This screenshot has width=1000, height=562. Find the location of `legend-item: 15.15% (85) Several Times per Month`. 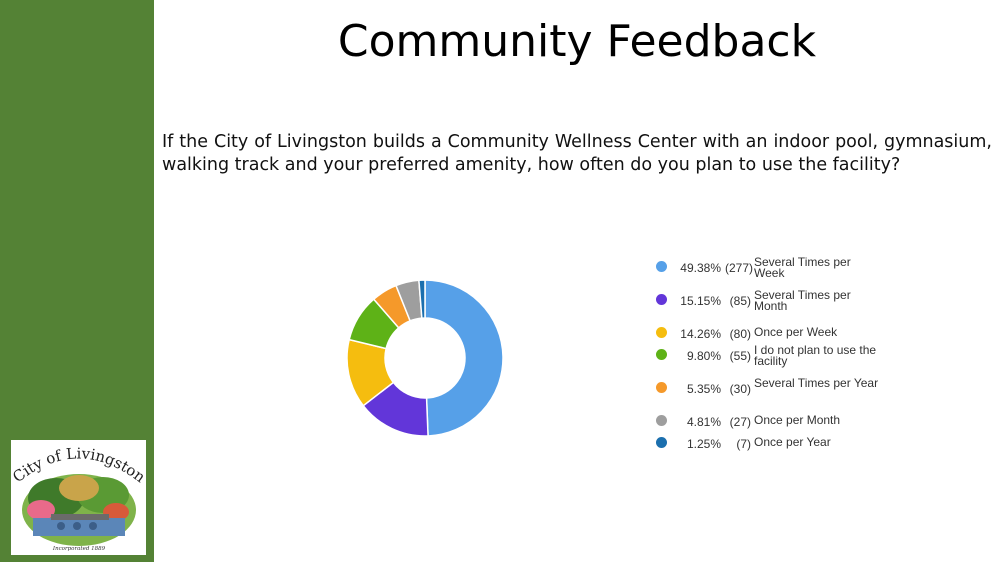

legend-item: 15.15% (85) Several Times per Month is located at coordinates (782, 305).